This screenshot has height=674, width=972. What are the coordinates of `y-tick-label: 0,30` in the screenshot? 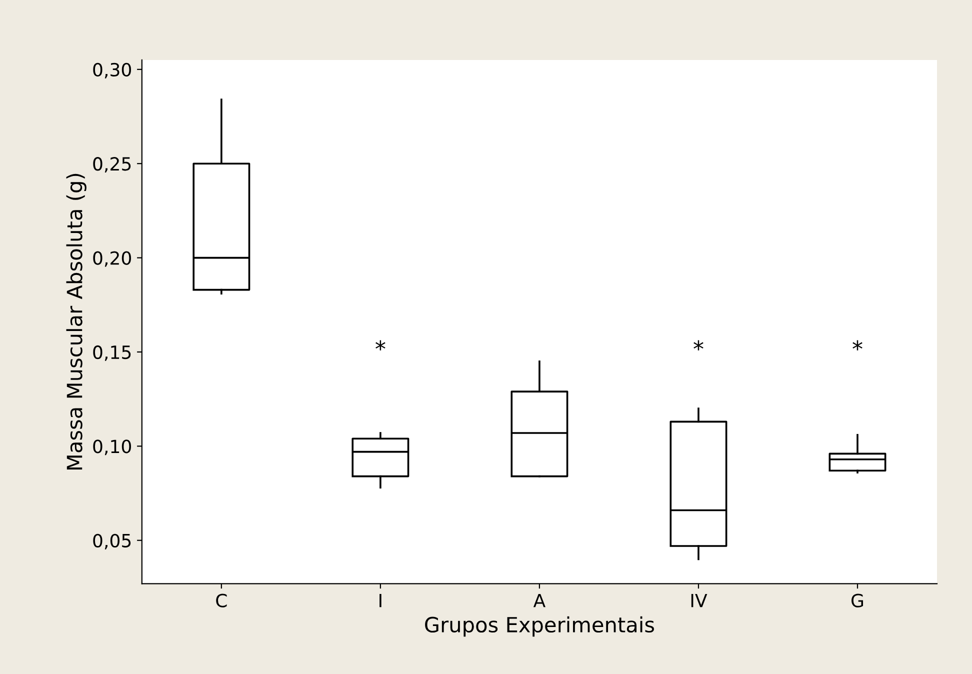 It's located at (112, 70).